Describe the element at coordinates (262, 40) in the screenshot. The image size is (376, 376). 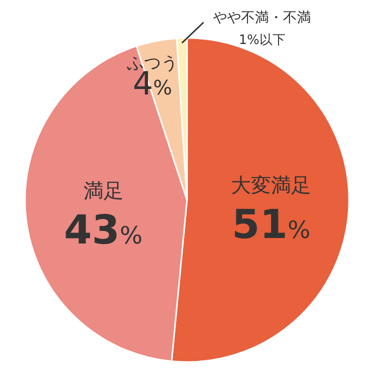
I see `data-label: 1%以下` at that location.